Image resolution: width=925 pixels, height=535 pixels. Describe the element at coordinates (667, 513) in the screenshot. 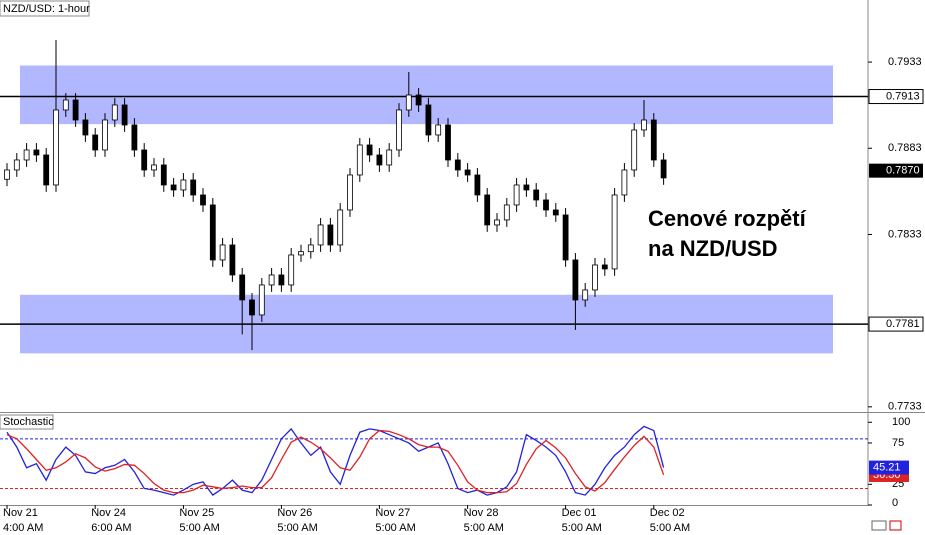

I see `x-tick-label: Dec 02` at that location.